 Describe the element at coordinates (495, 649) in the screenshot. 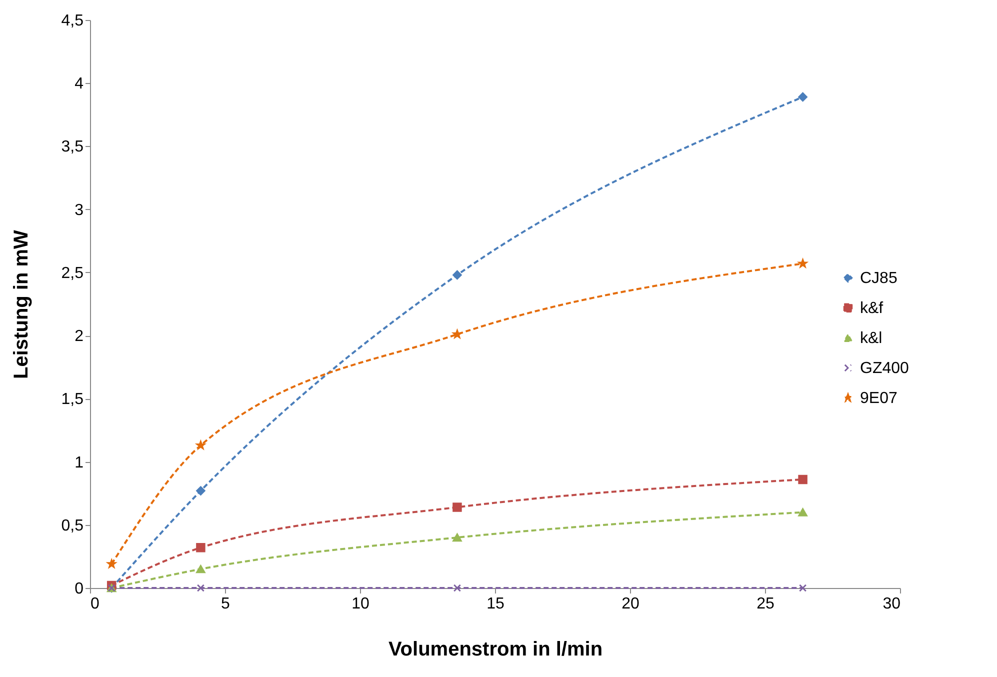

I see `x-axis-title: Volumenstrom in l/min` at that location.